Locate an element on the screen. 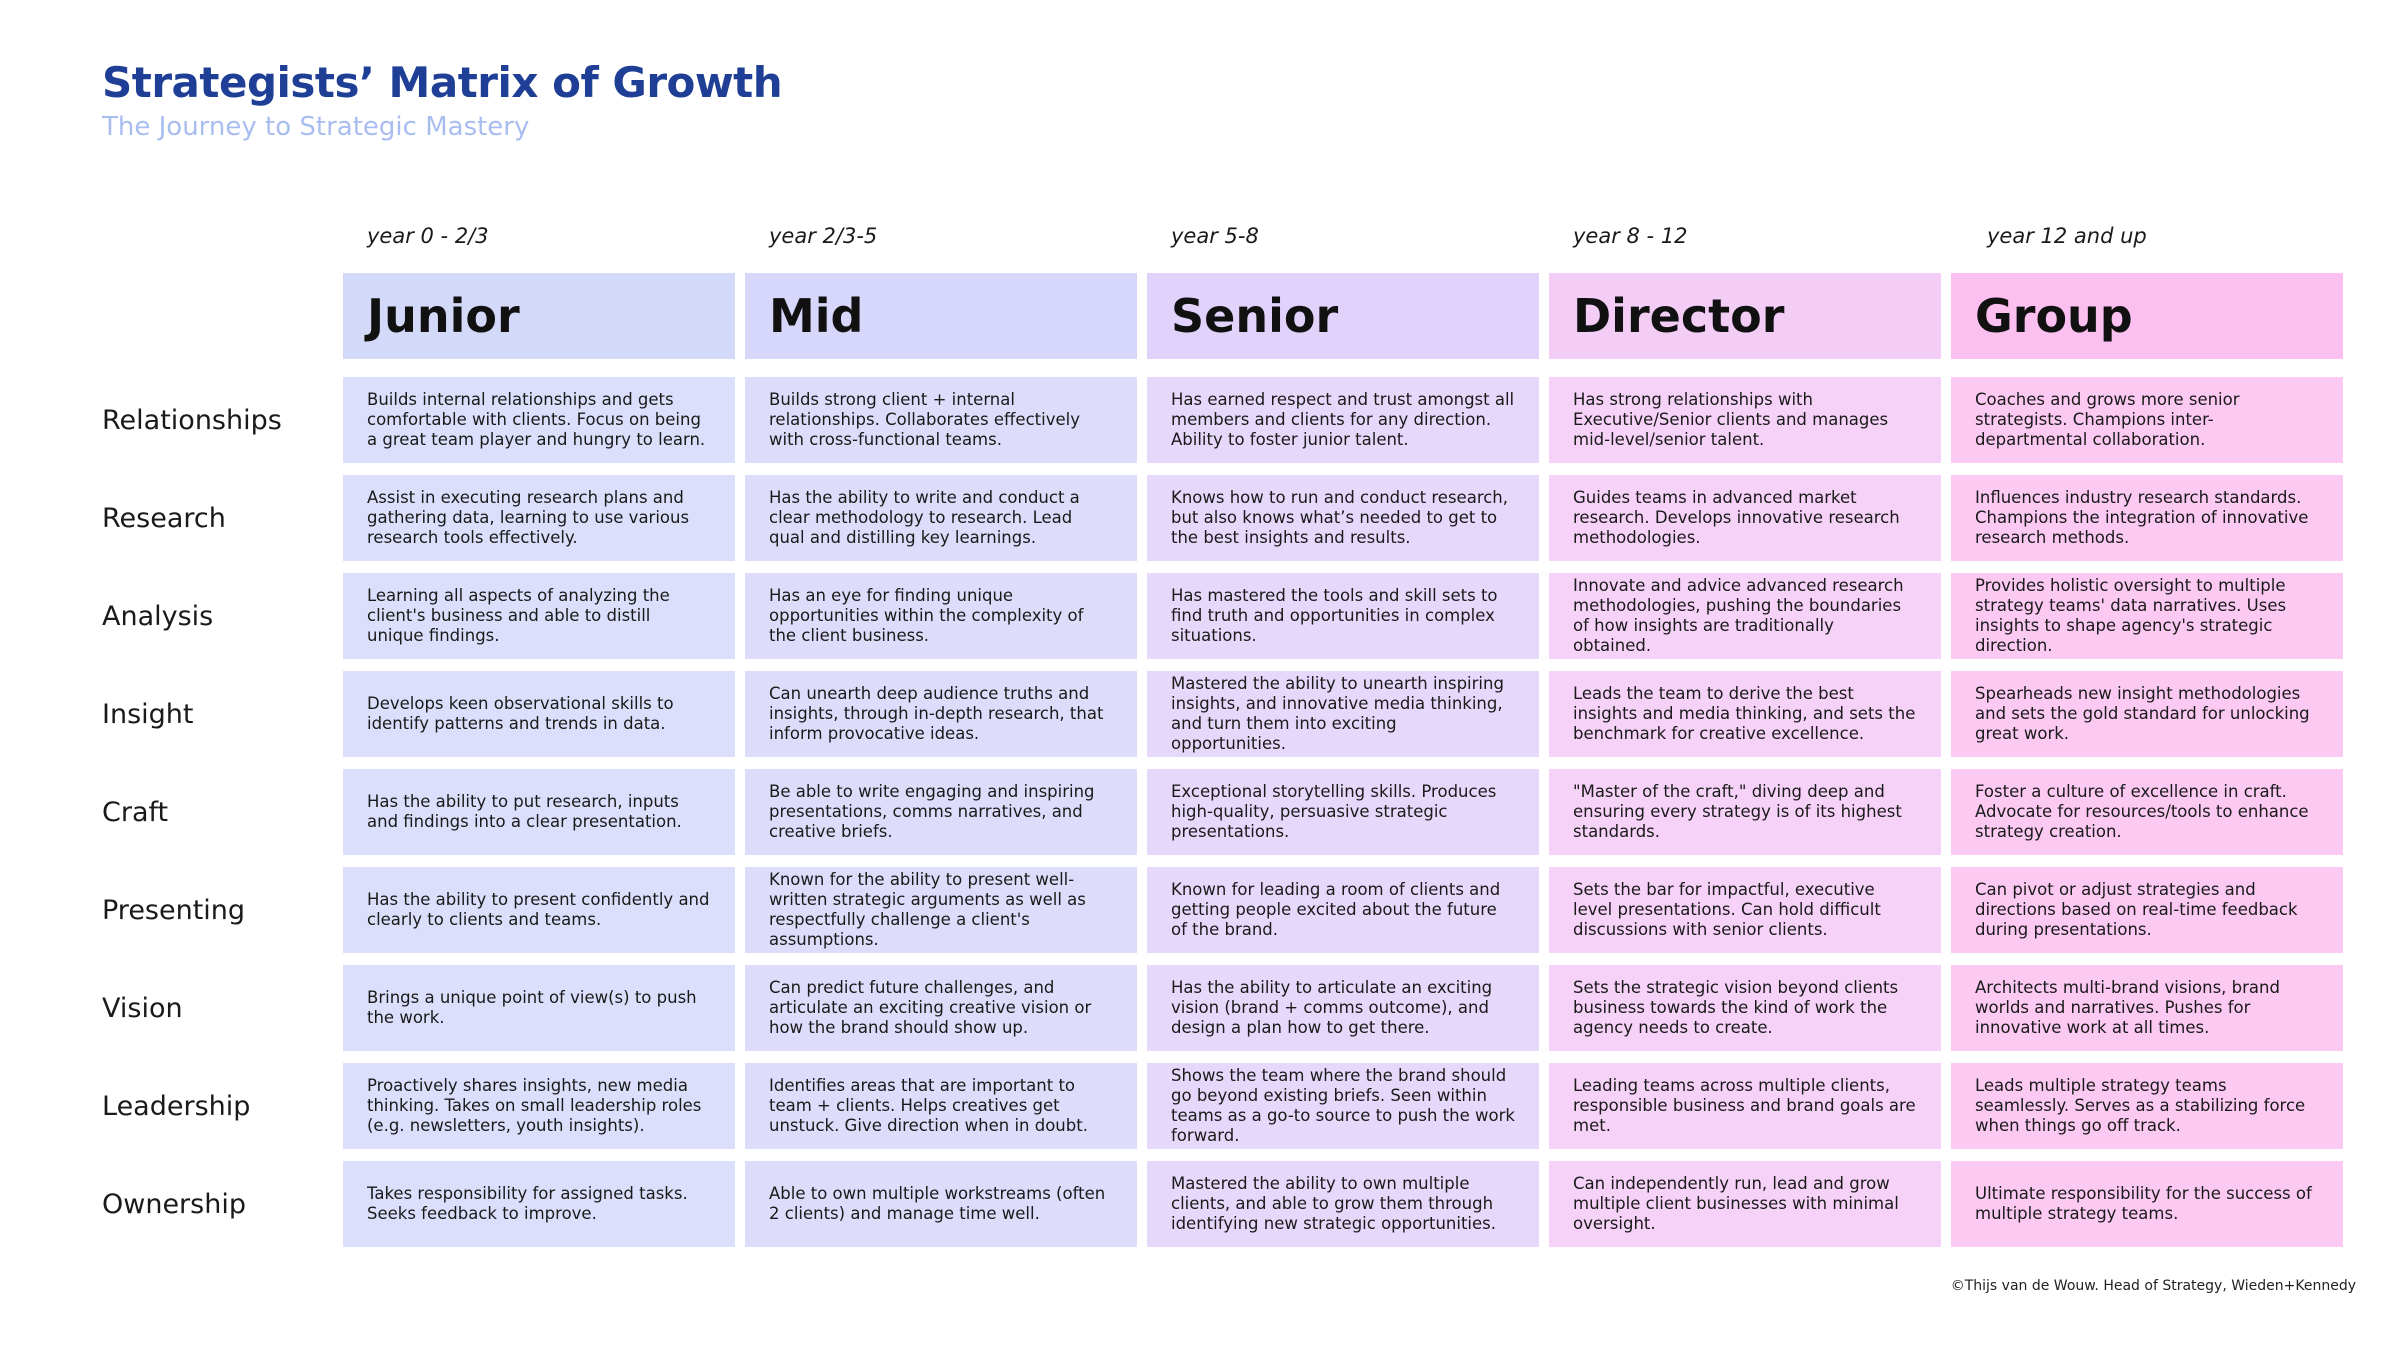 The width and height of the screenshot is (2400, 1350). year-range-senior: year 5-8 is located at coordinates (1215, 236).